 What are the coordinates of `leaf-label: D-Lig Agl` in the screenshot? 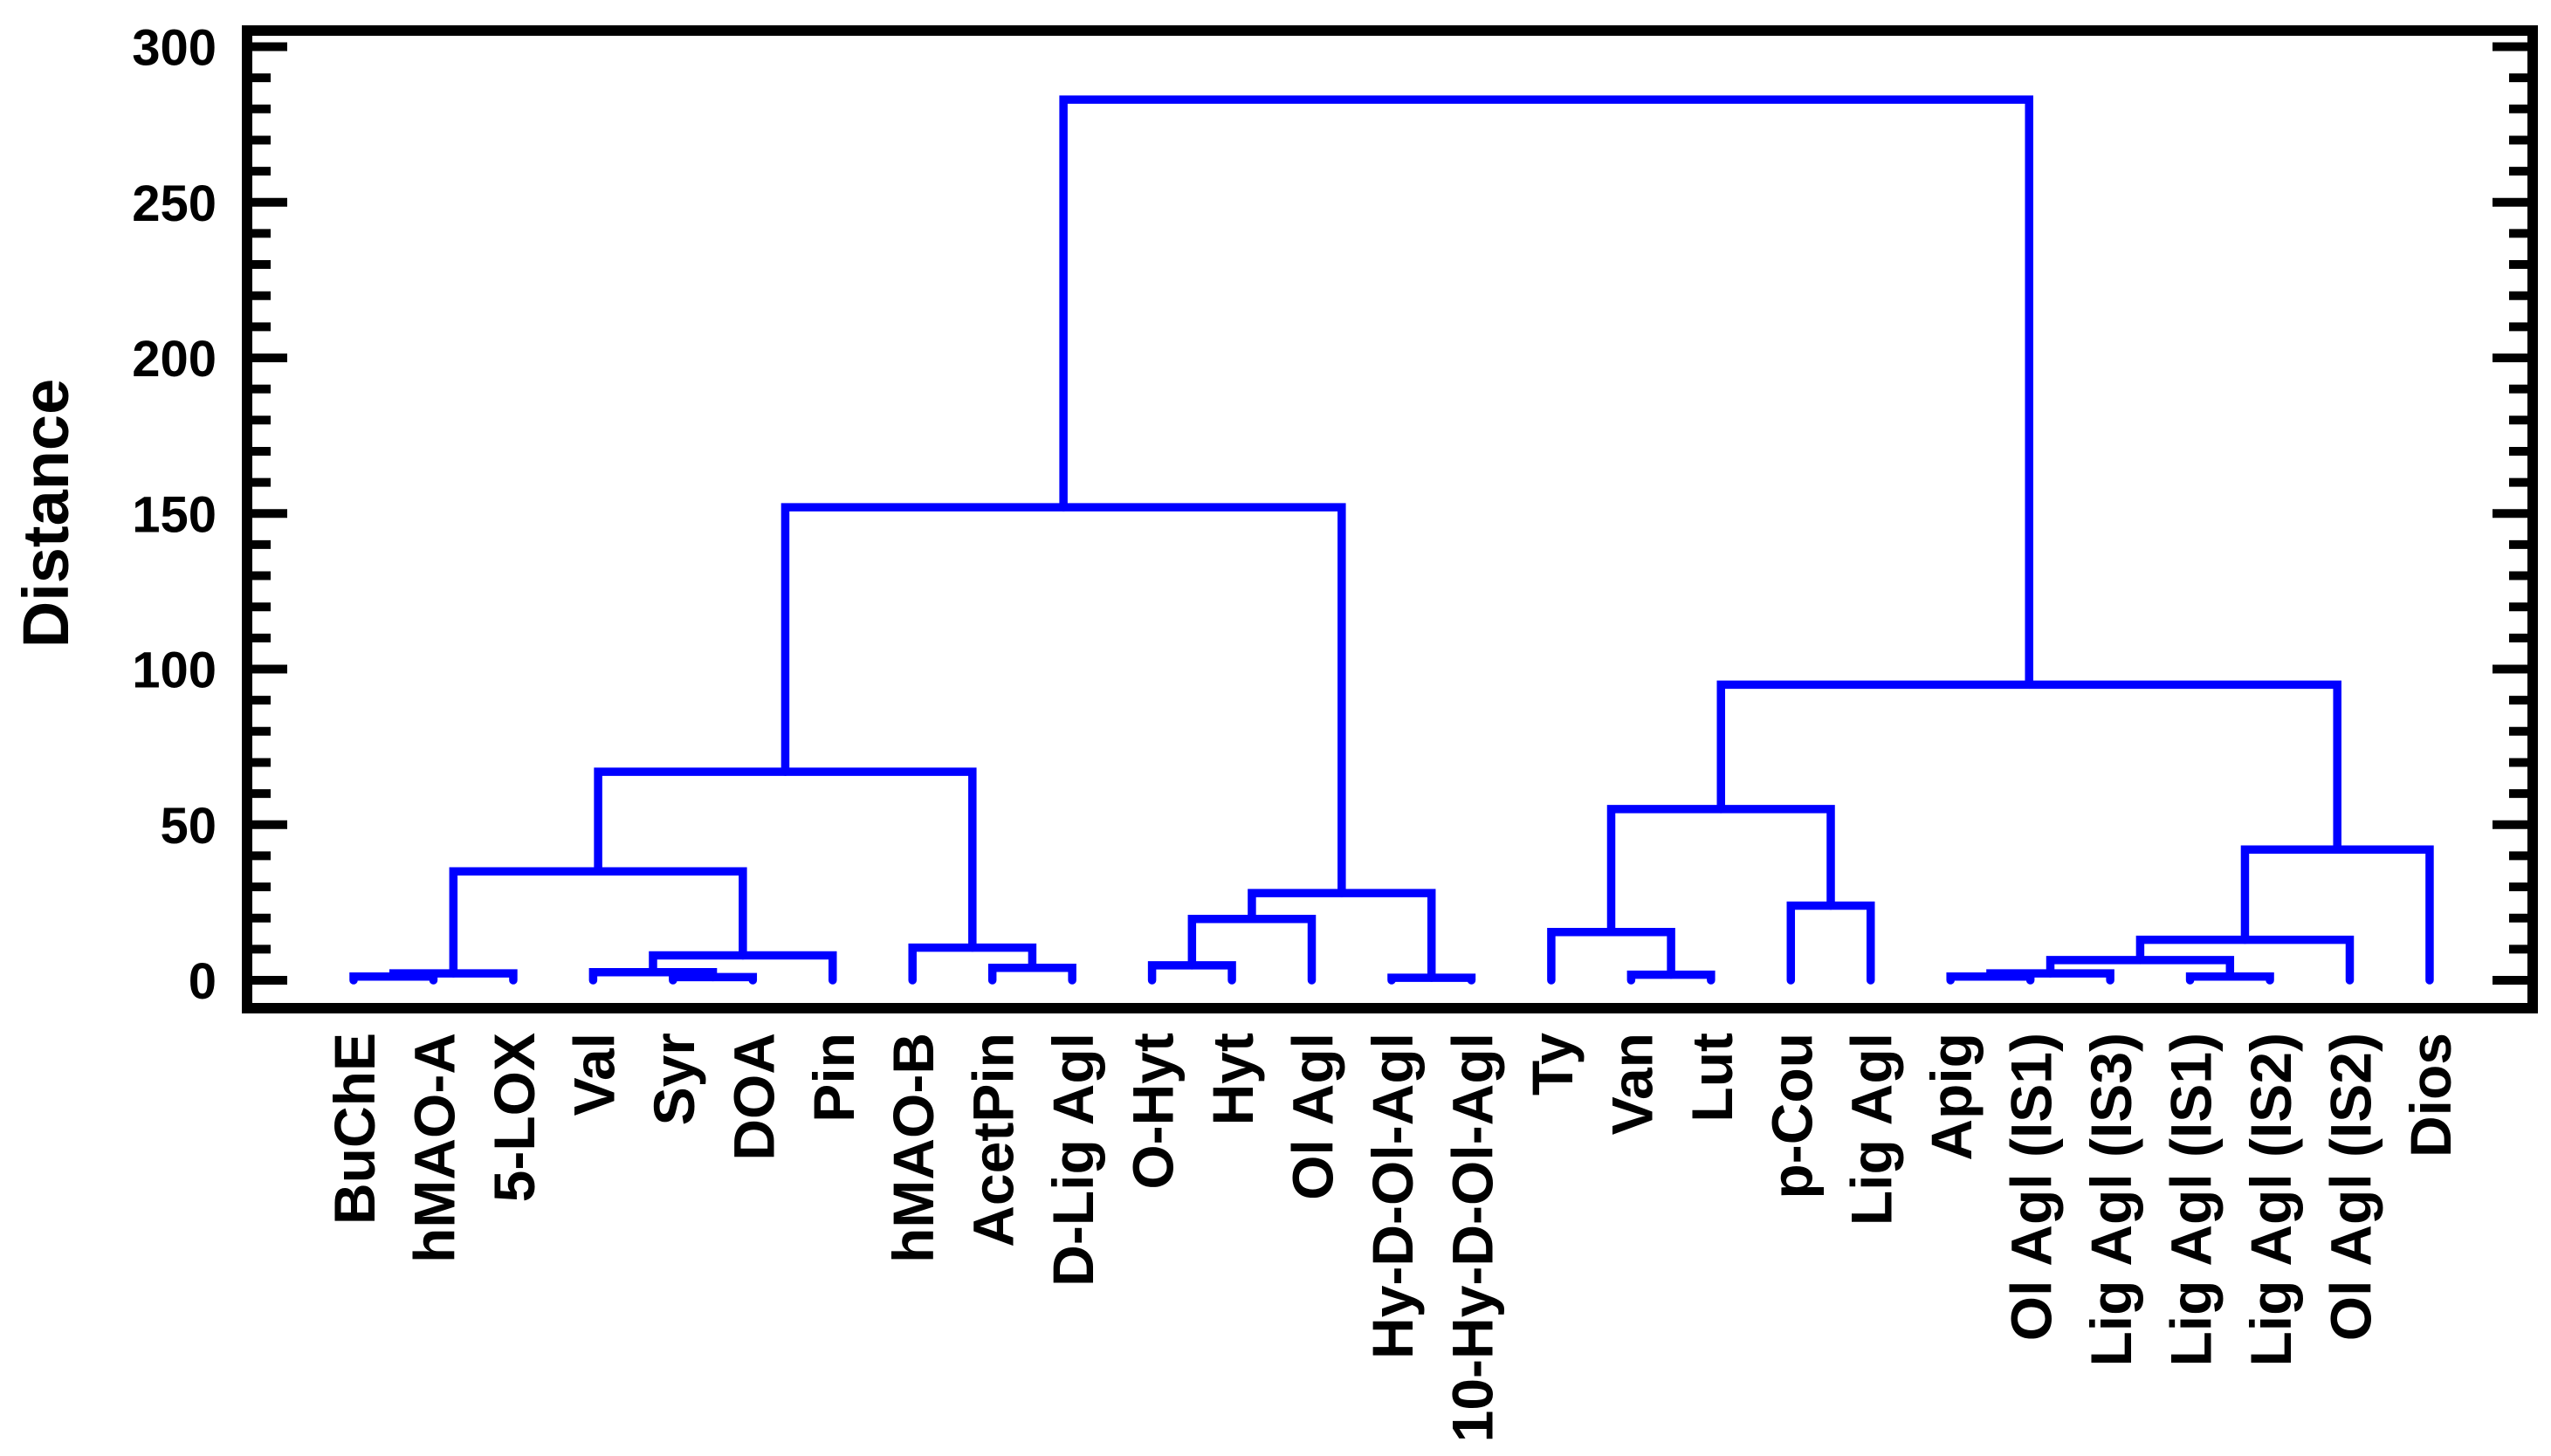 It's located at (1073, 1160).